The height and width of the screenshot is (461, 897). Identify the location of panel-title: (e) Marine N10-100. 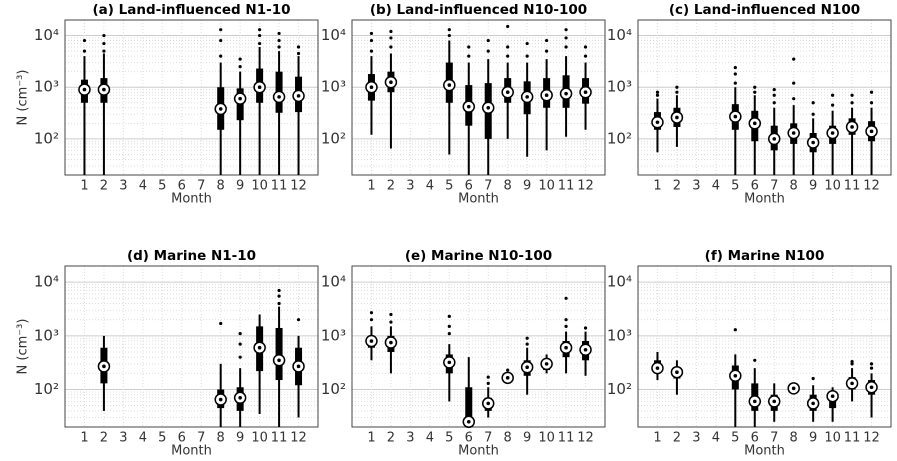
(478, 256).